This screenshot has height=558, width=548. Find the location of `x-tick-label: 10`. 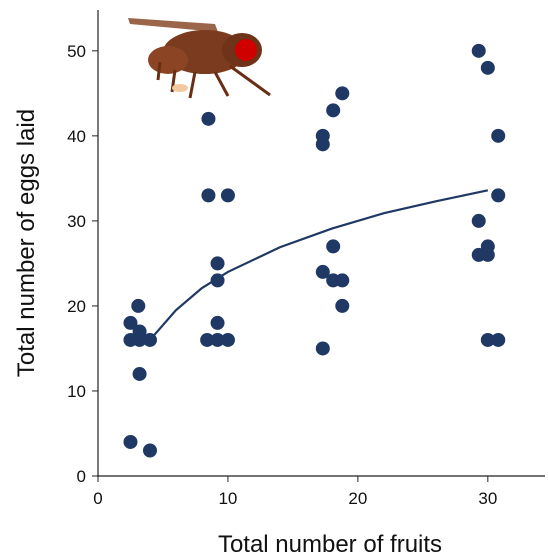

x-tick-label: 10 is located at coordinates (227, 498).